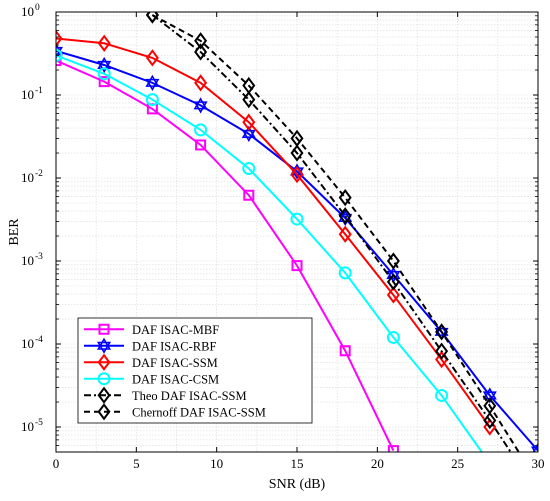 The height and width of the screenshot is (501, 550). What do you see at coordinates (39, 340) in the screenshot?
I see `y-tick-exponent: -4` at bounding box center [39, 340].